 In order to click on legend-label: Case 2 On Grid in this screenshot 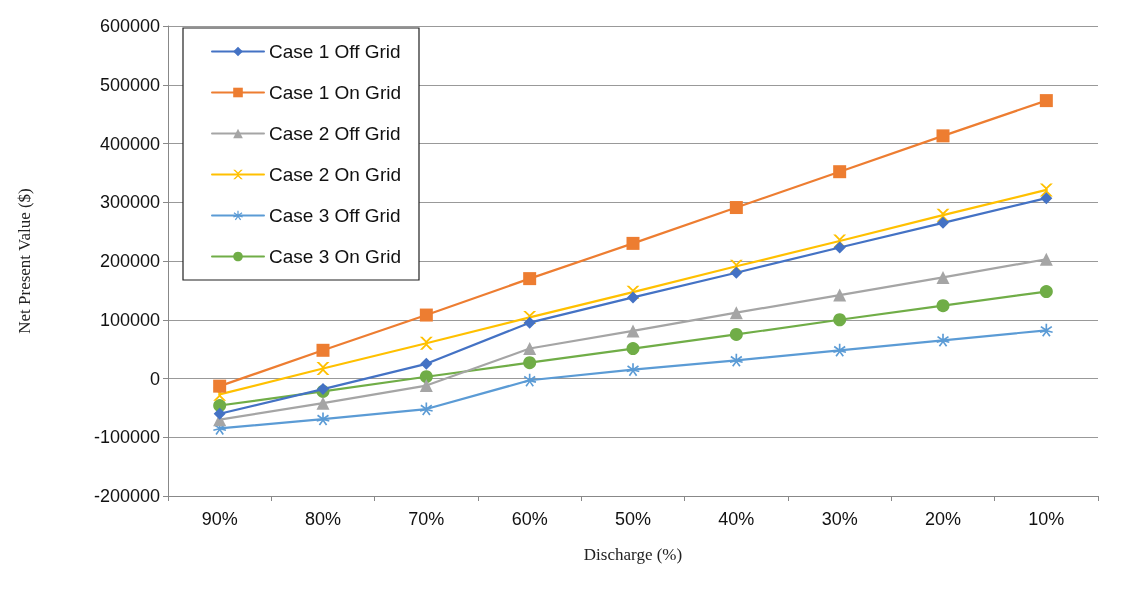, I will do `click(335, 174)`.